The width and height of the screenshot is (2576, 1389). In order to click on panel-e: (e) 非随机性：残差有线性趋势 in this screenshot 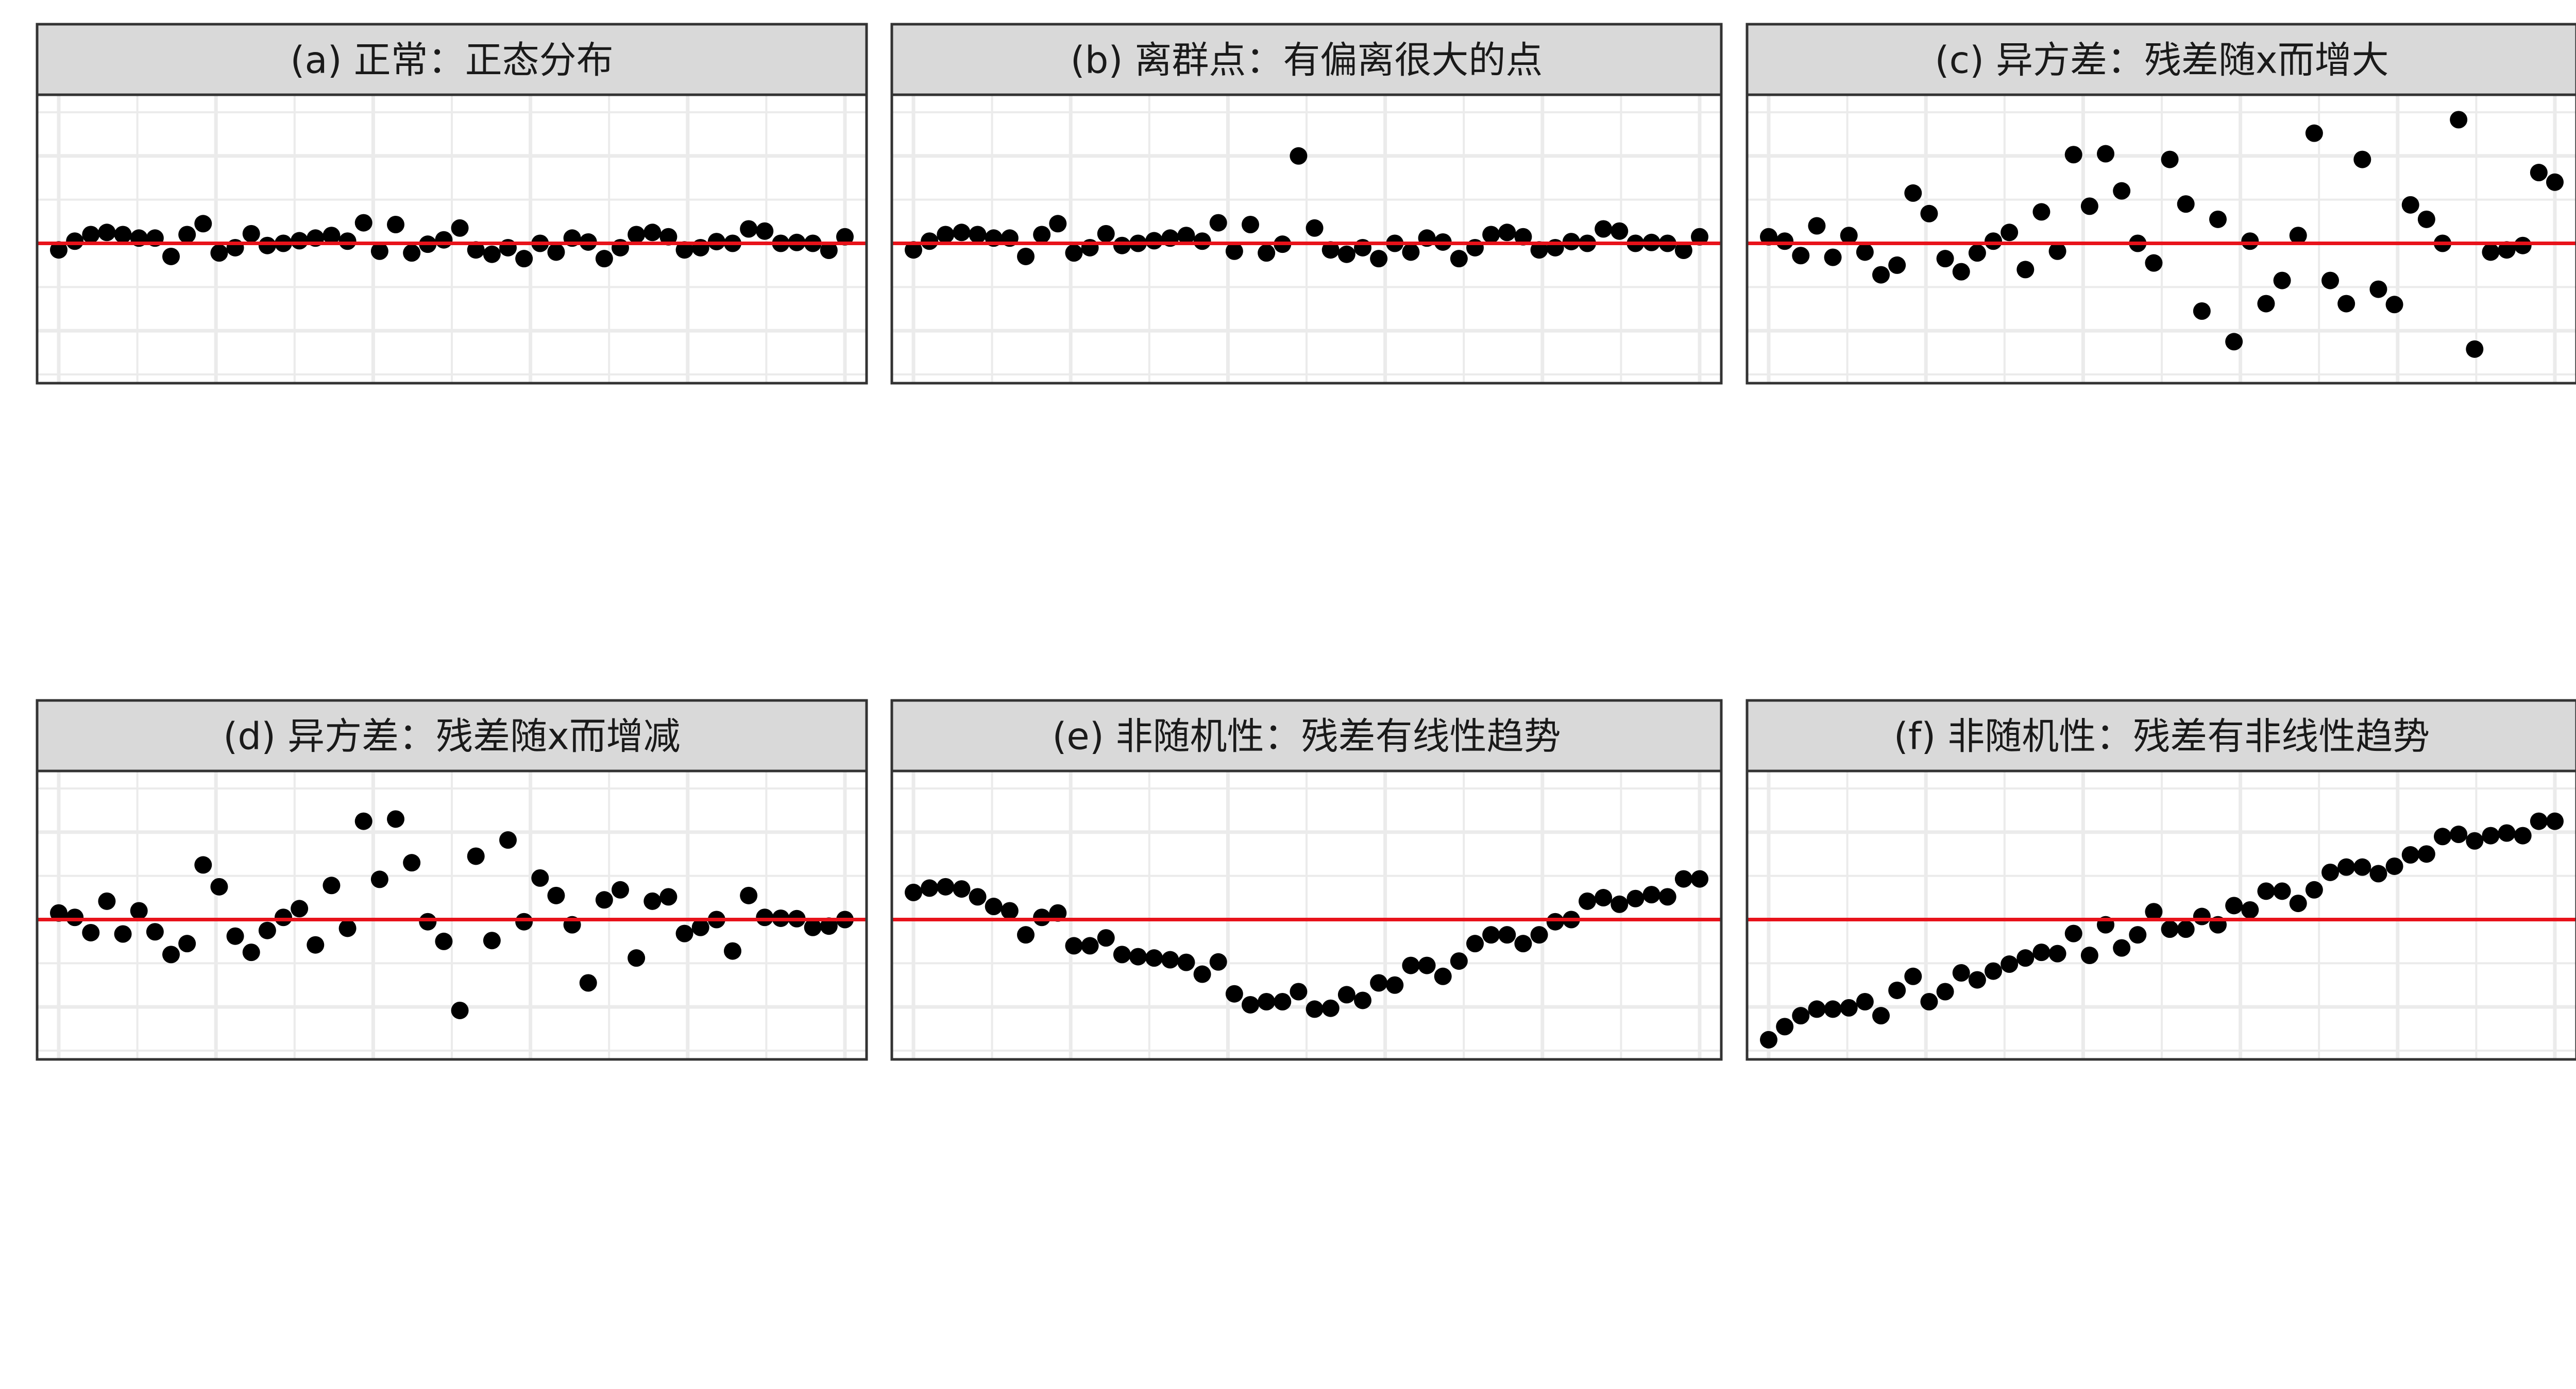, I will do `click(1306, 880)`.